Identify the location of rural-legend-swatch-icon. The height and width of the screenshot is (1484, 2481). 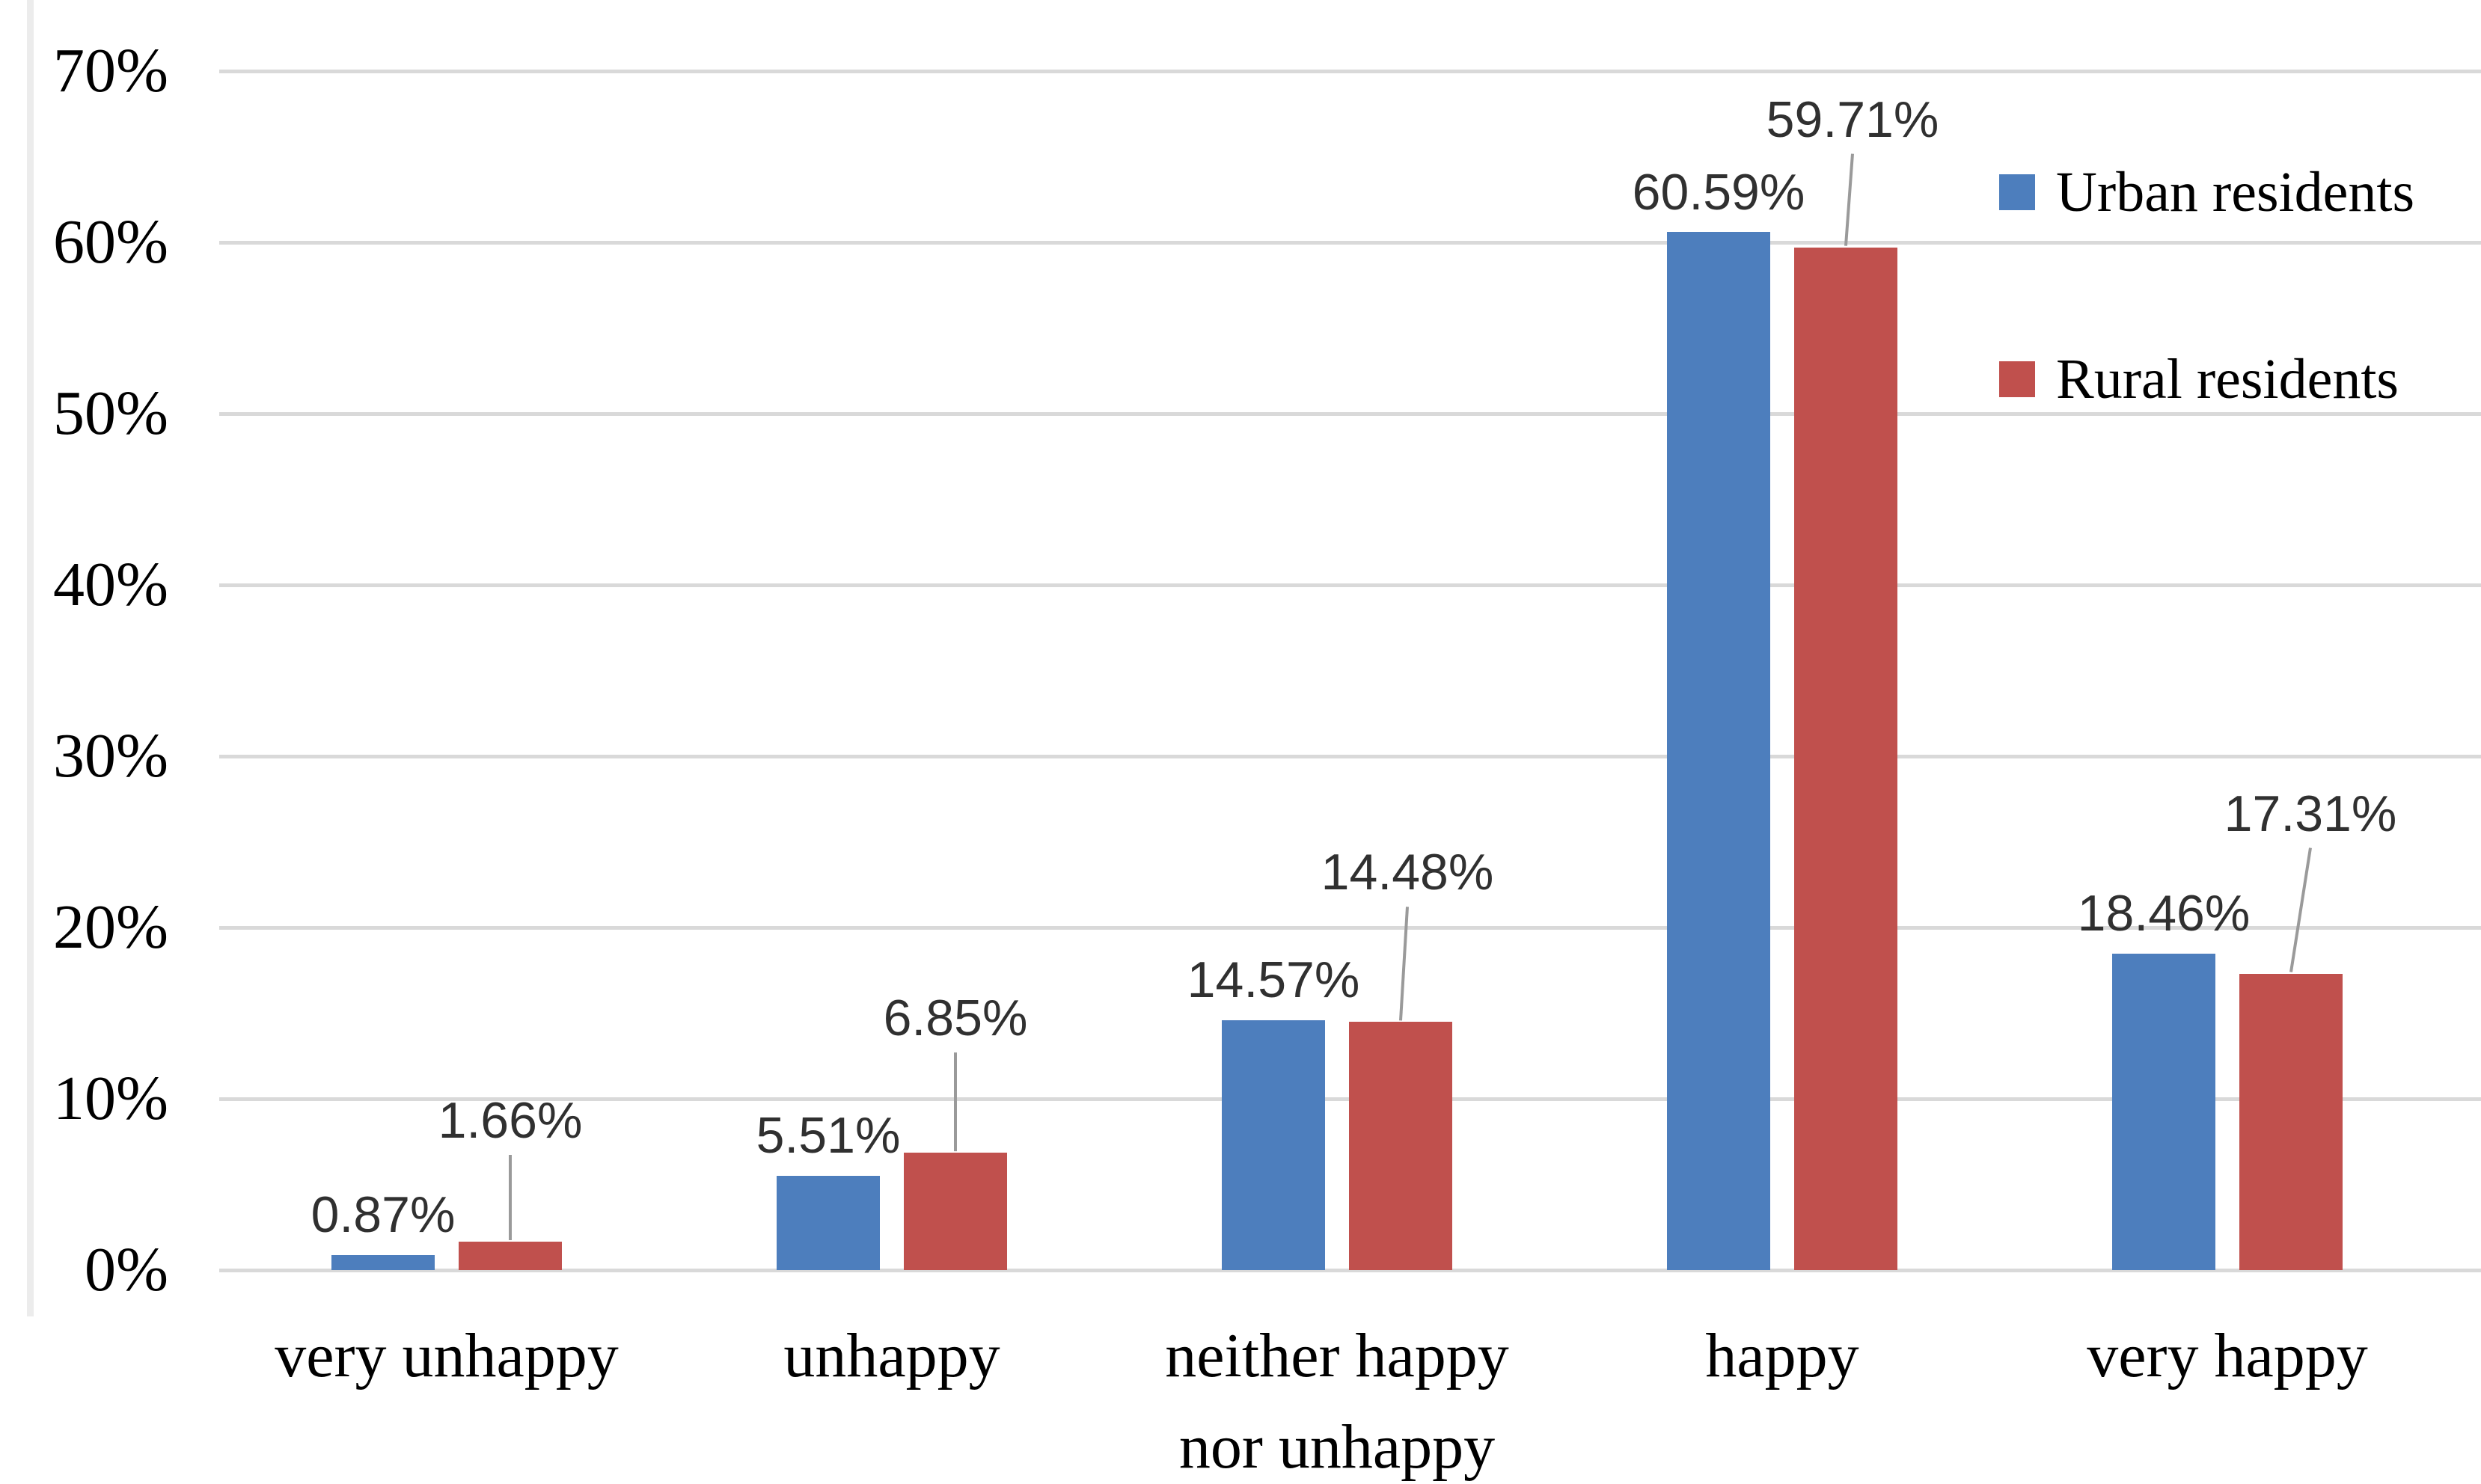
(2017, 379).